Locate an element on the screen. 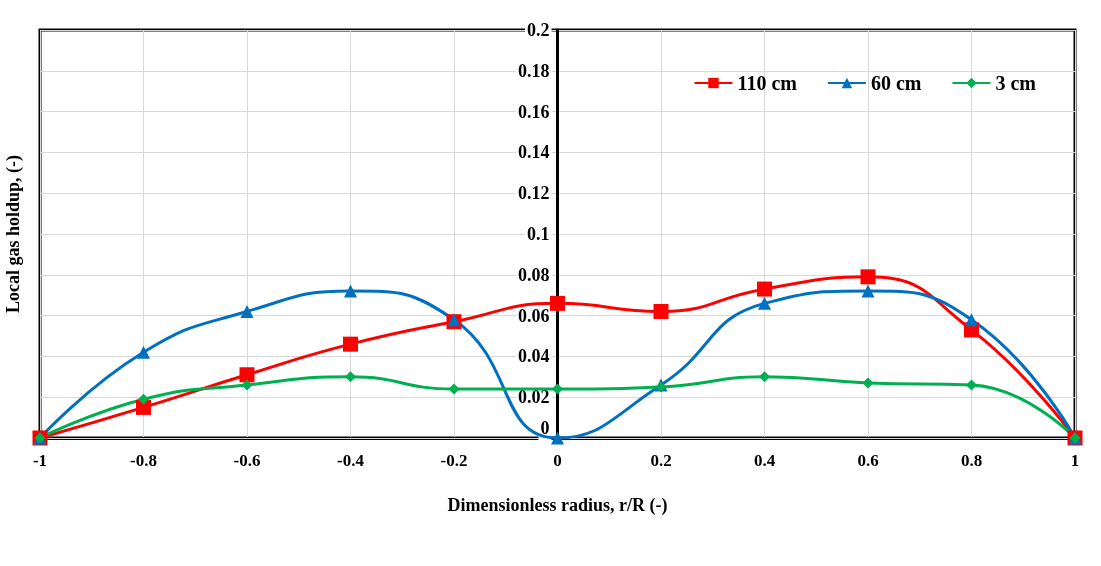 This screenshot has width=1101, height=566. y-tick-label: 0.2 is located at coordinates (538, 30).